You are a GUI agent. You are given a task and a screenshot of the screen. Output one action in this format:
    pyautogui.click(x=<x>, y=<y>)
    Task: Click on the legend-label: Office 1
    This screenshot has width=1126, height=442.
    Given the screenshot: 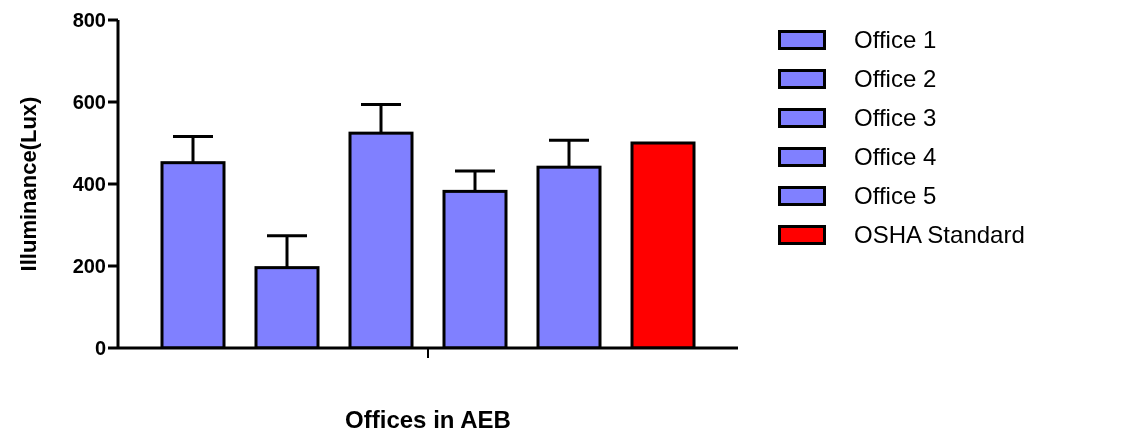 What is the action you would take?
    pyautogui.click(x=895, y=39)
    